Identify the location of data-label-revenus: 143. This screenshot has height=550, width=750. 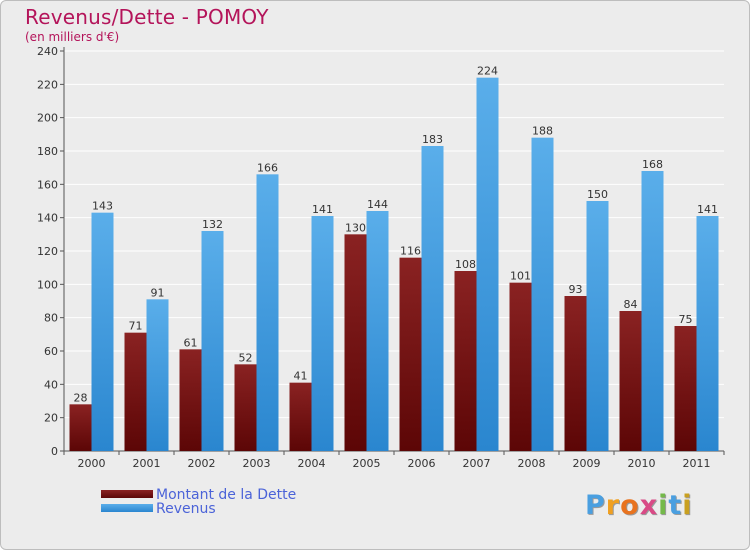
(102, 206).